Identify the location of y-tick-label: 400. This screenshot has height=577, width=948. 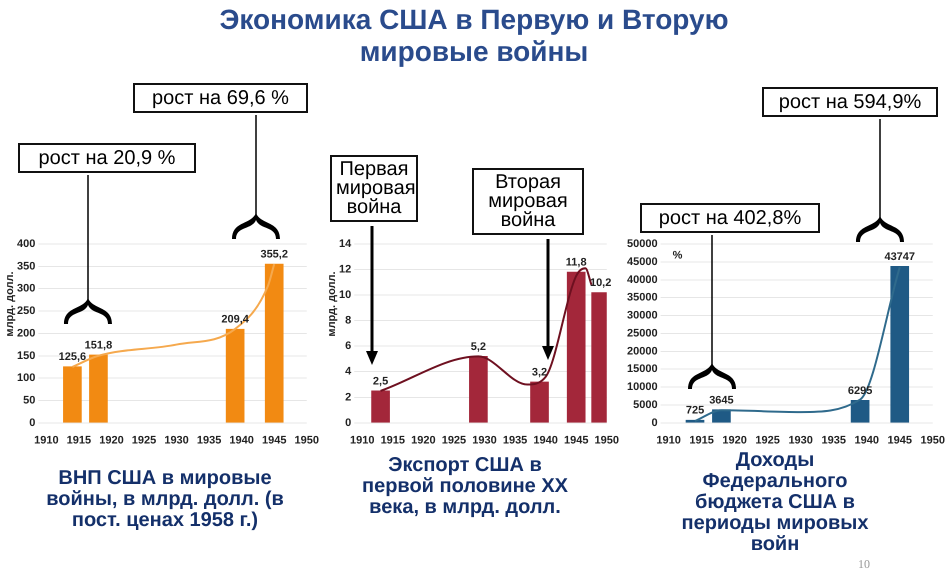
(26, 244).